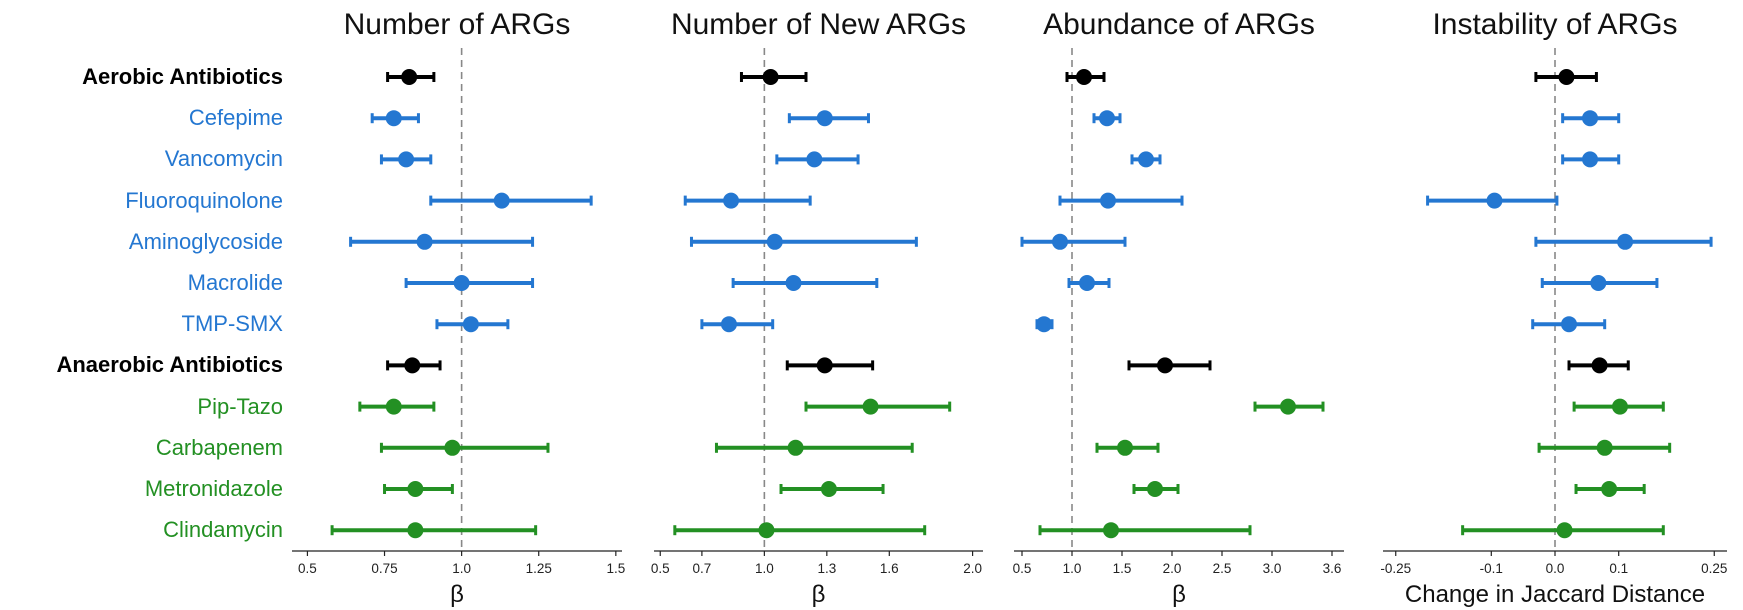 This screenshot has height=610, width=1743. Describe the element at coordinates (1554, 24) in the screenshot. I see `panel-title: Instability of ARGs` at that location.